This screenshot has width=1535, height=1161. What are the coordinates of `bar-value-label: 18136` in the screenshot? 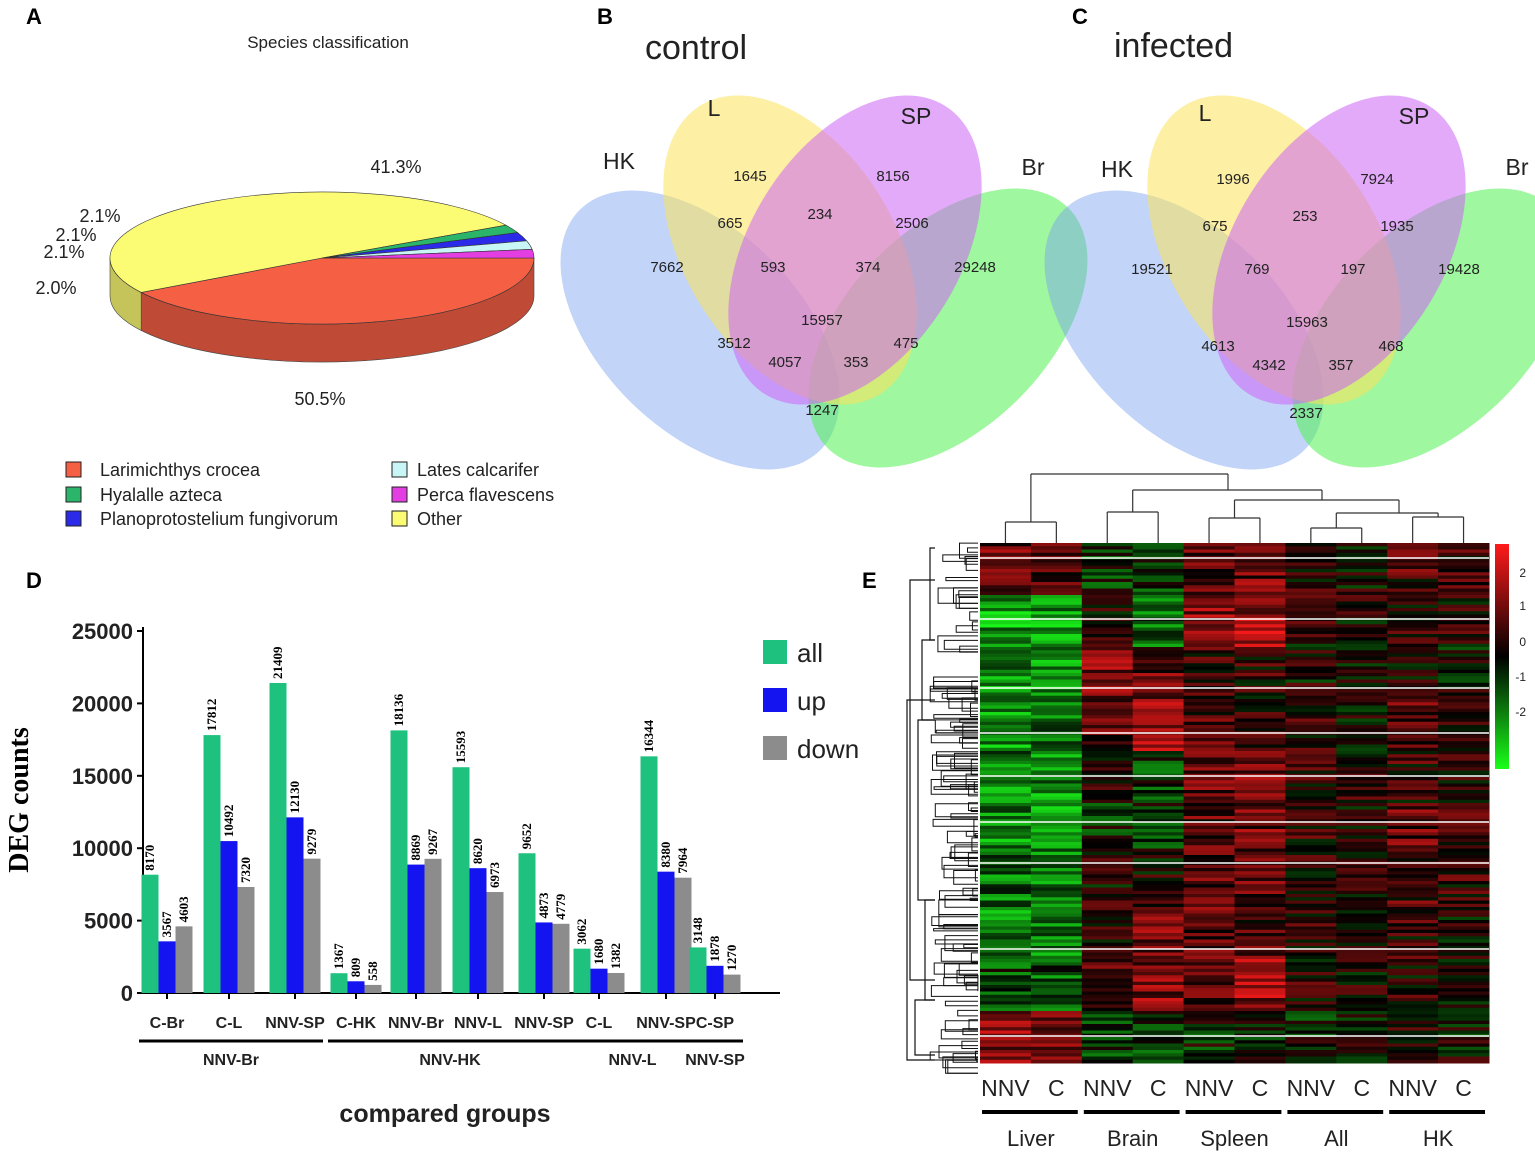 It's located at (398, 709).